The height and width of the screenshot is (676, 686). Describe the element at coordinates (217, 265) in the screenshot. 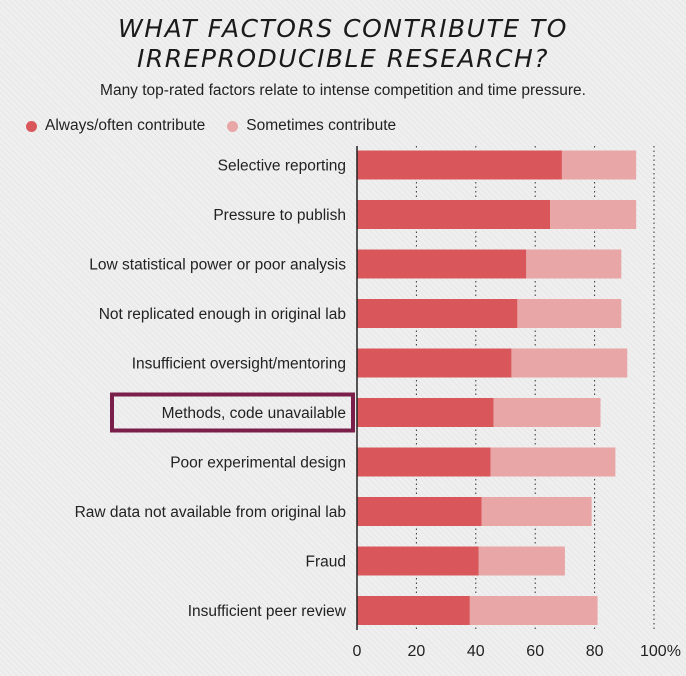

I see `category-label-2: Low statistical power or poor analysis` at that location.